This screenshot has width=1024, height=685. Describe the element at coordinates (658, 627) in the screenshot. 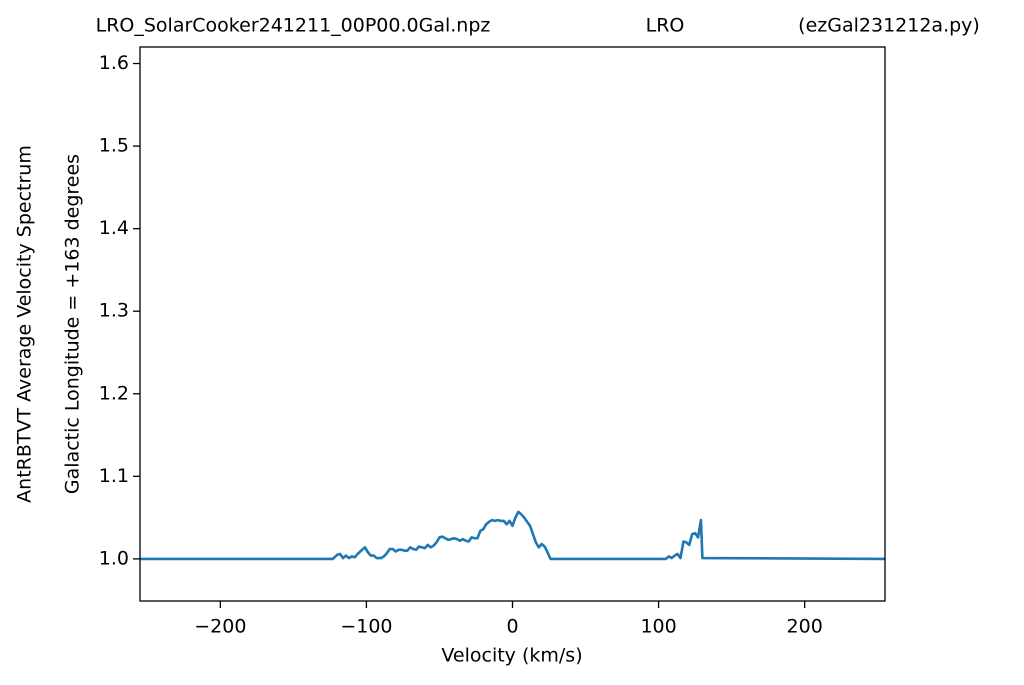

I see `x-tick-label: 100` at that location.